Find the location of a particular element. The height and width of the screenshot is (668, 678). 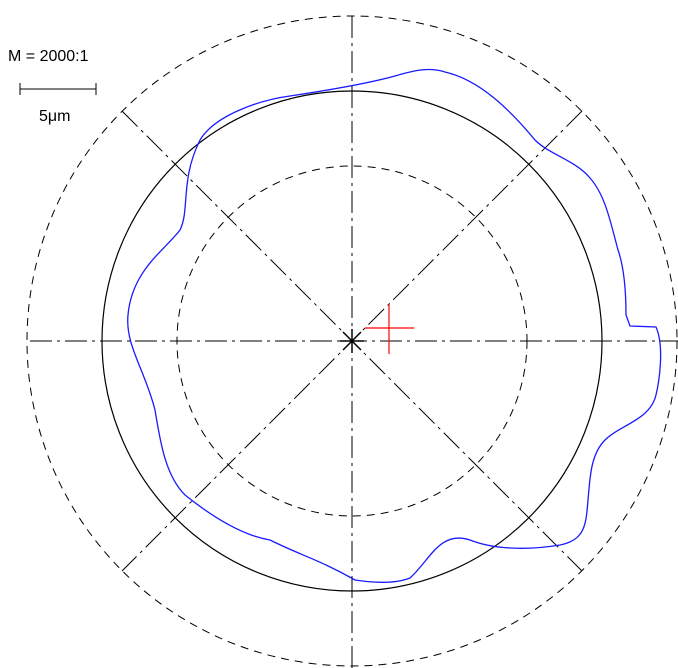

profile-center-marker is located at coordinates (389, 329).